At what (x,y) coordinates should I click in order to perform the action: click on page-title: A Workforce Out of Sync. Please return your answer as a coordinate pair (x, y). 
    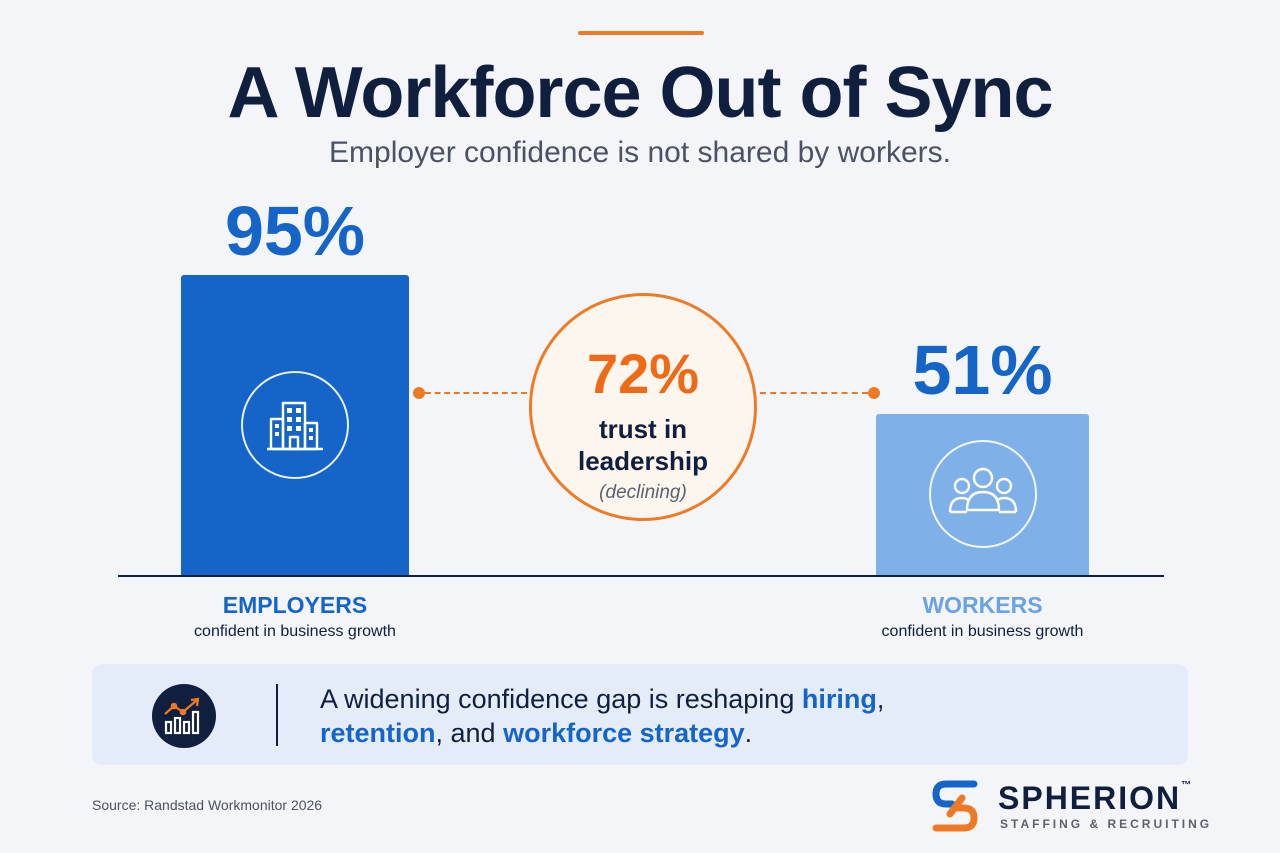
    Looking at the image, I should click on (640, 93).